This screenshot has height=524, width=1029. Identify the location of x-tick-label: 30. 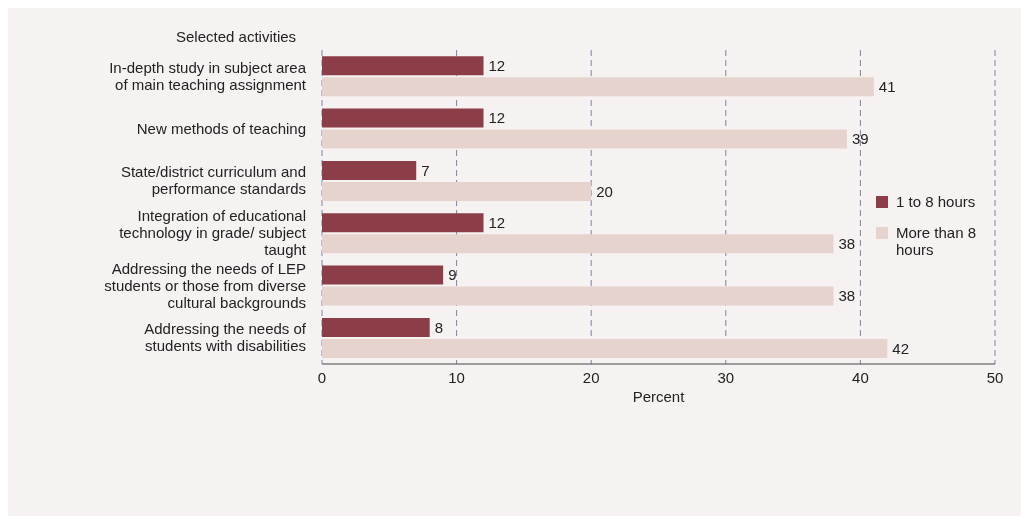
(726, 377).